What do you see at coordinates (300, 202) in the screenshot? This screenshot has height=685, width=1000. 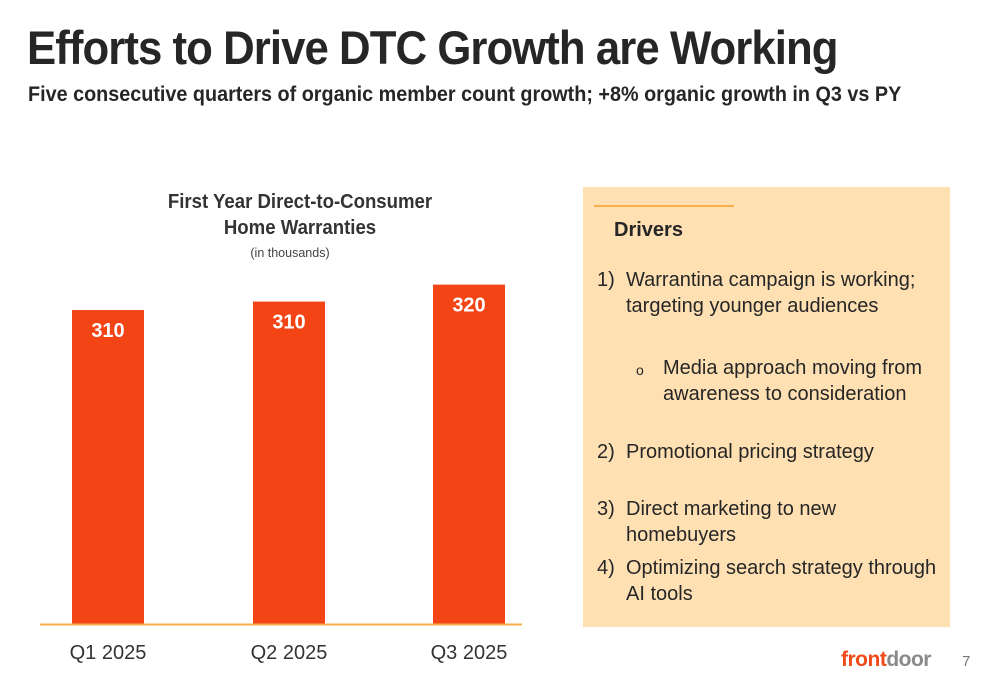 I see `chart-title-line-1: First Year Direct-to-Consumer` at bounding box center [300, 202].